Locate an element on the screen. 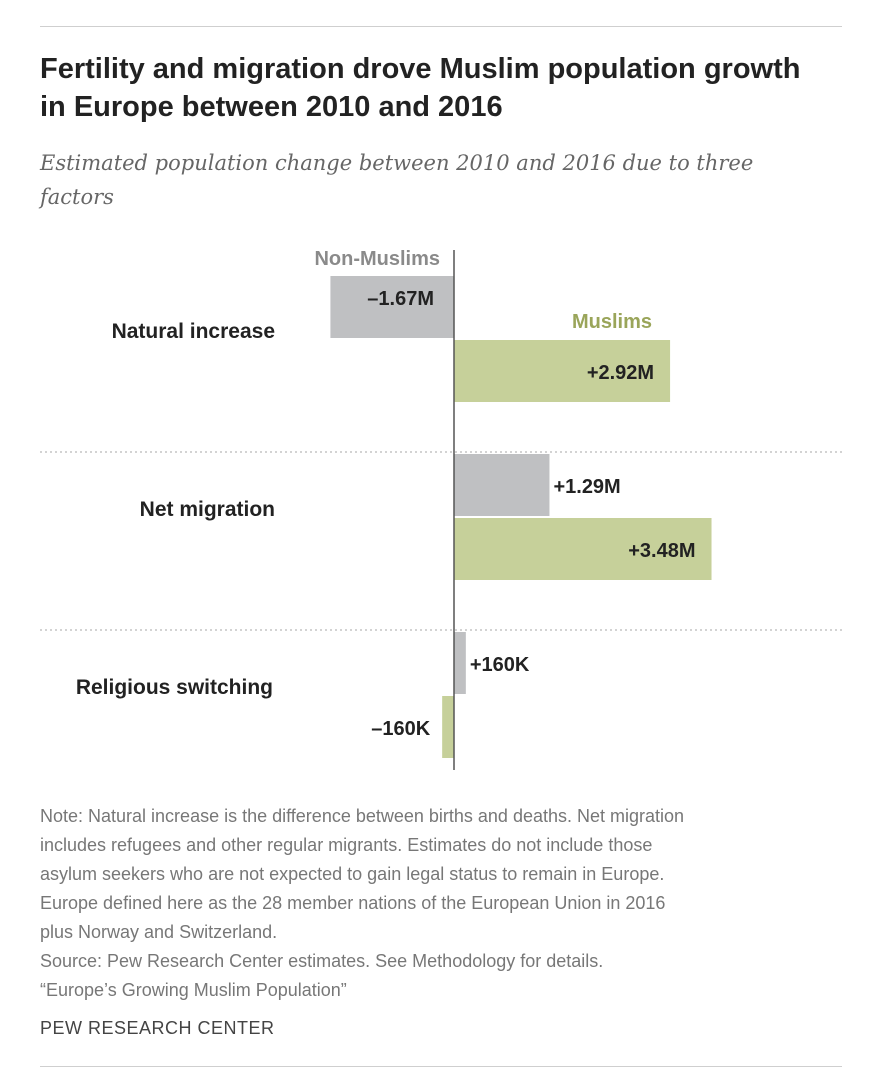 The height and width of the screenshot is (1092, 882). data-label-muslims-net-migration: +3.48M is located at coordinates (661, 551).